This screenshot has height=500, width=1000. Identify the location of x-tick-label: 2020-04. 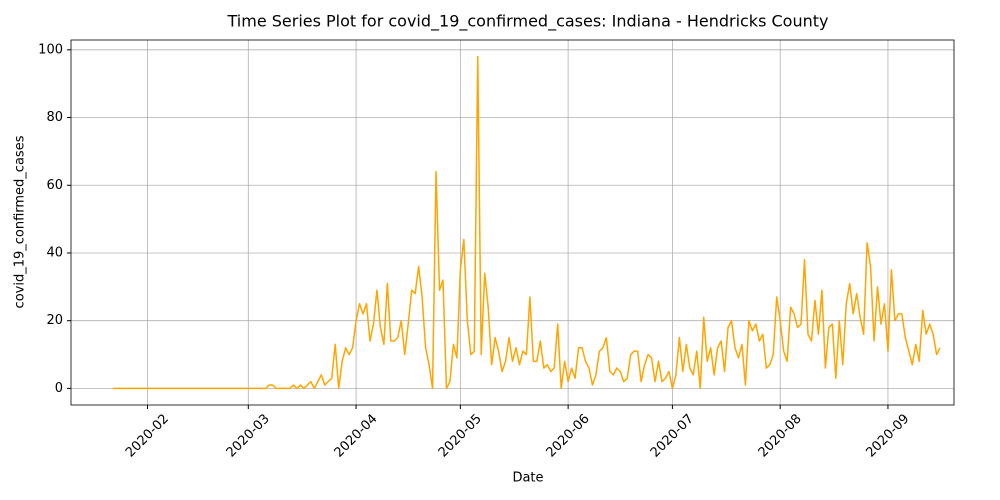
(356, 435).